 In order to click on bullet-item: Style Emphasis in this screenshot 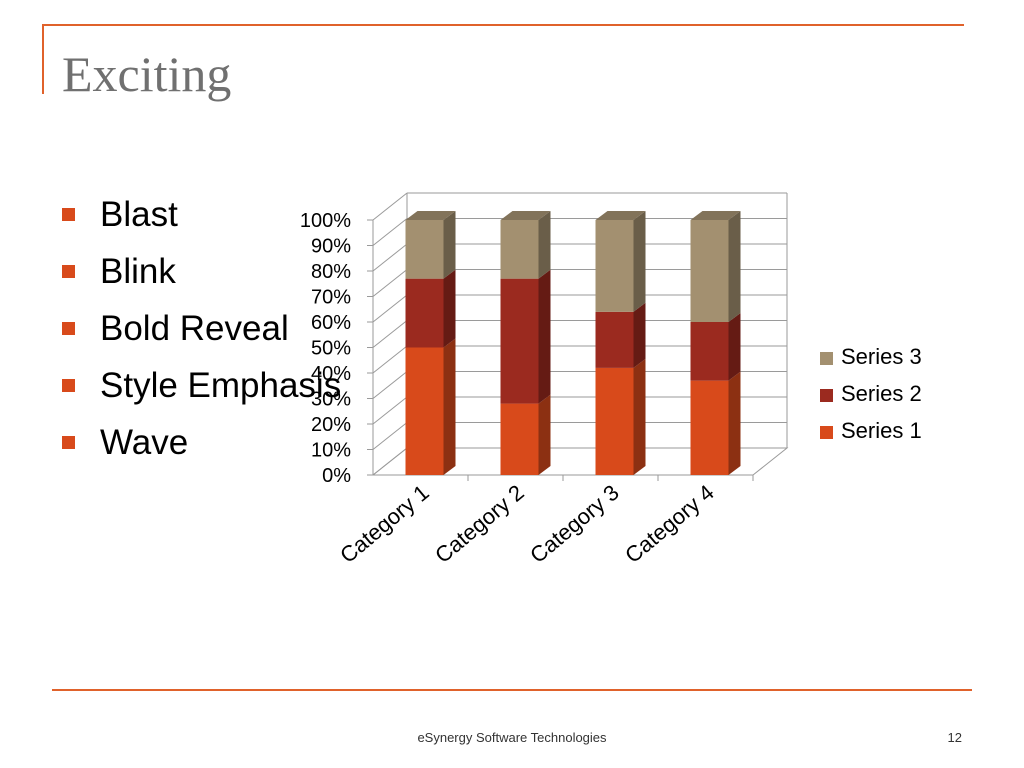, I will do `click(201, 385)`.